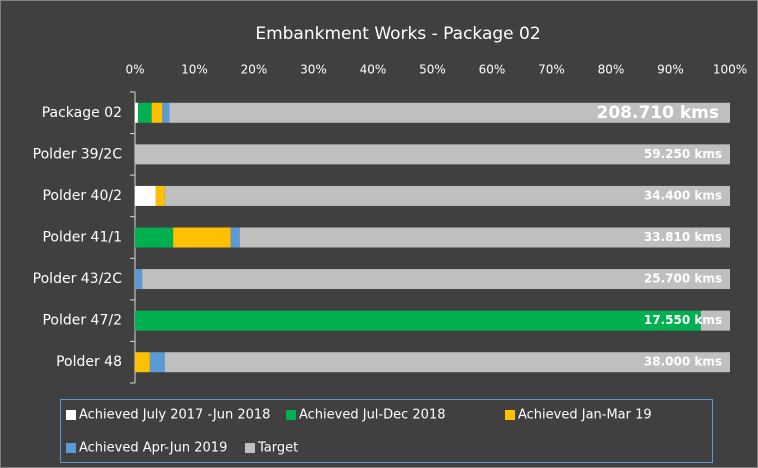 This screenshot has width=758, height=468. Describe the element at coordinates (373, 70) in the screenshot. I see `x-tick-label: 40%` at that location.